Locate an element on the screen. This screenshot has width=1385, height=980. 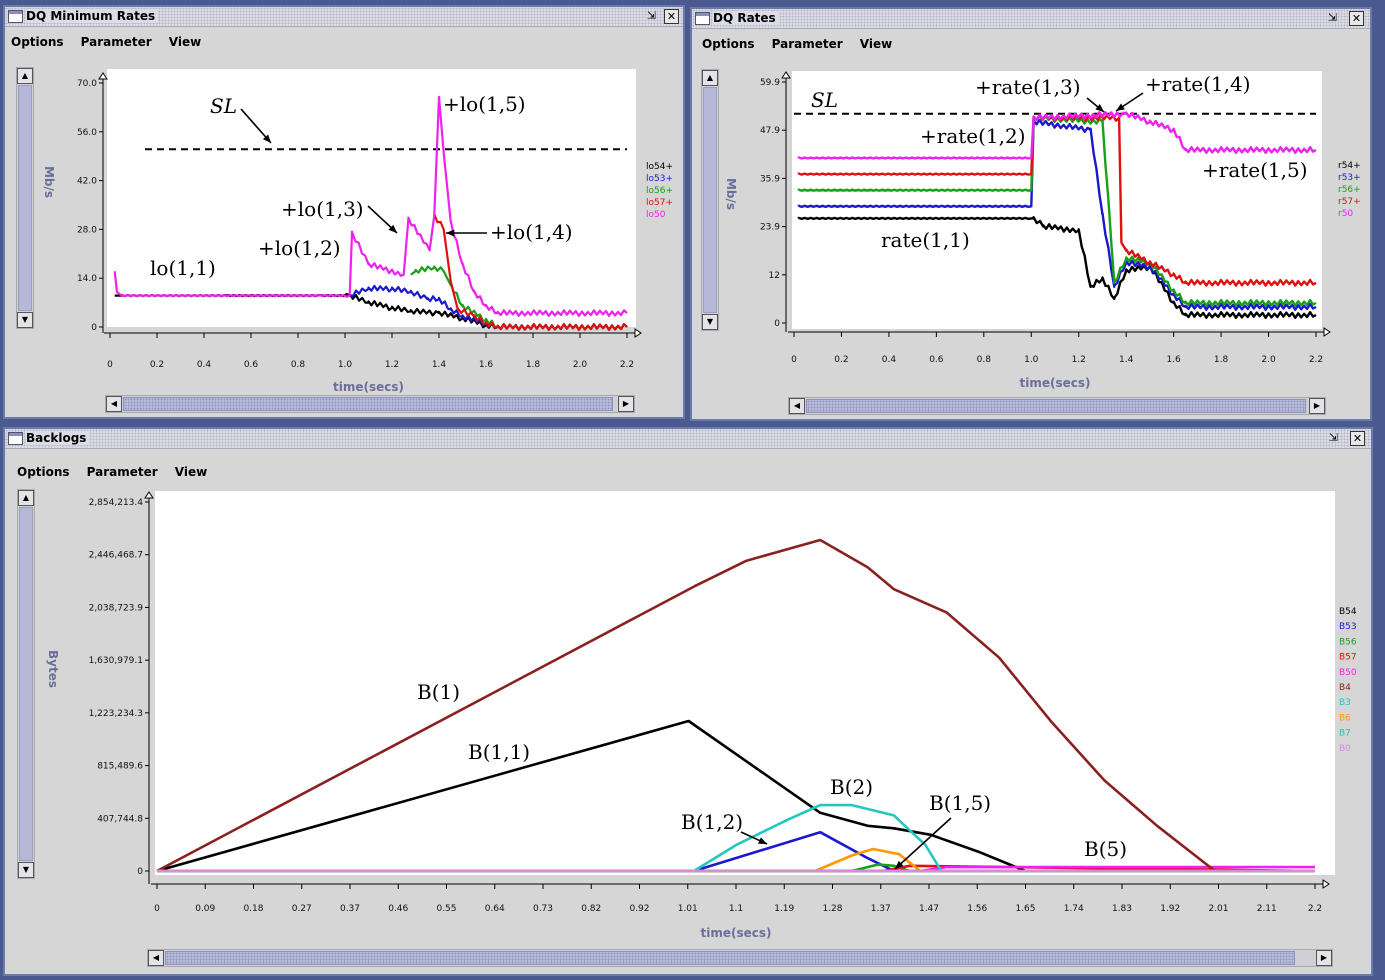
annotation-sl: SL is located at coordinates (824, 100).